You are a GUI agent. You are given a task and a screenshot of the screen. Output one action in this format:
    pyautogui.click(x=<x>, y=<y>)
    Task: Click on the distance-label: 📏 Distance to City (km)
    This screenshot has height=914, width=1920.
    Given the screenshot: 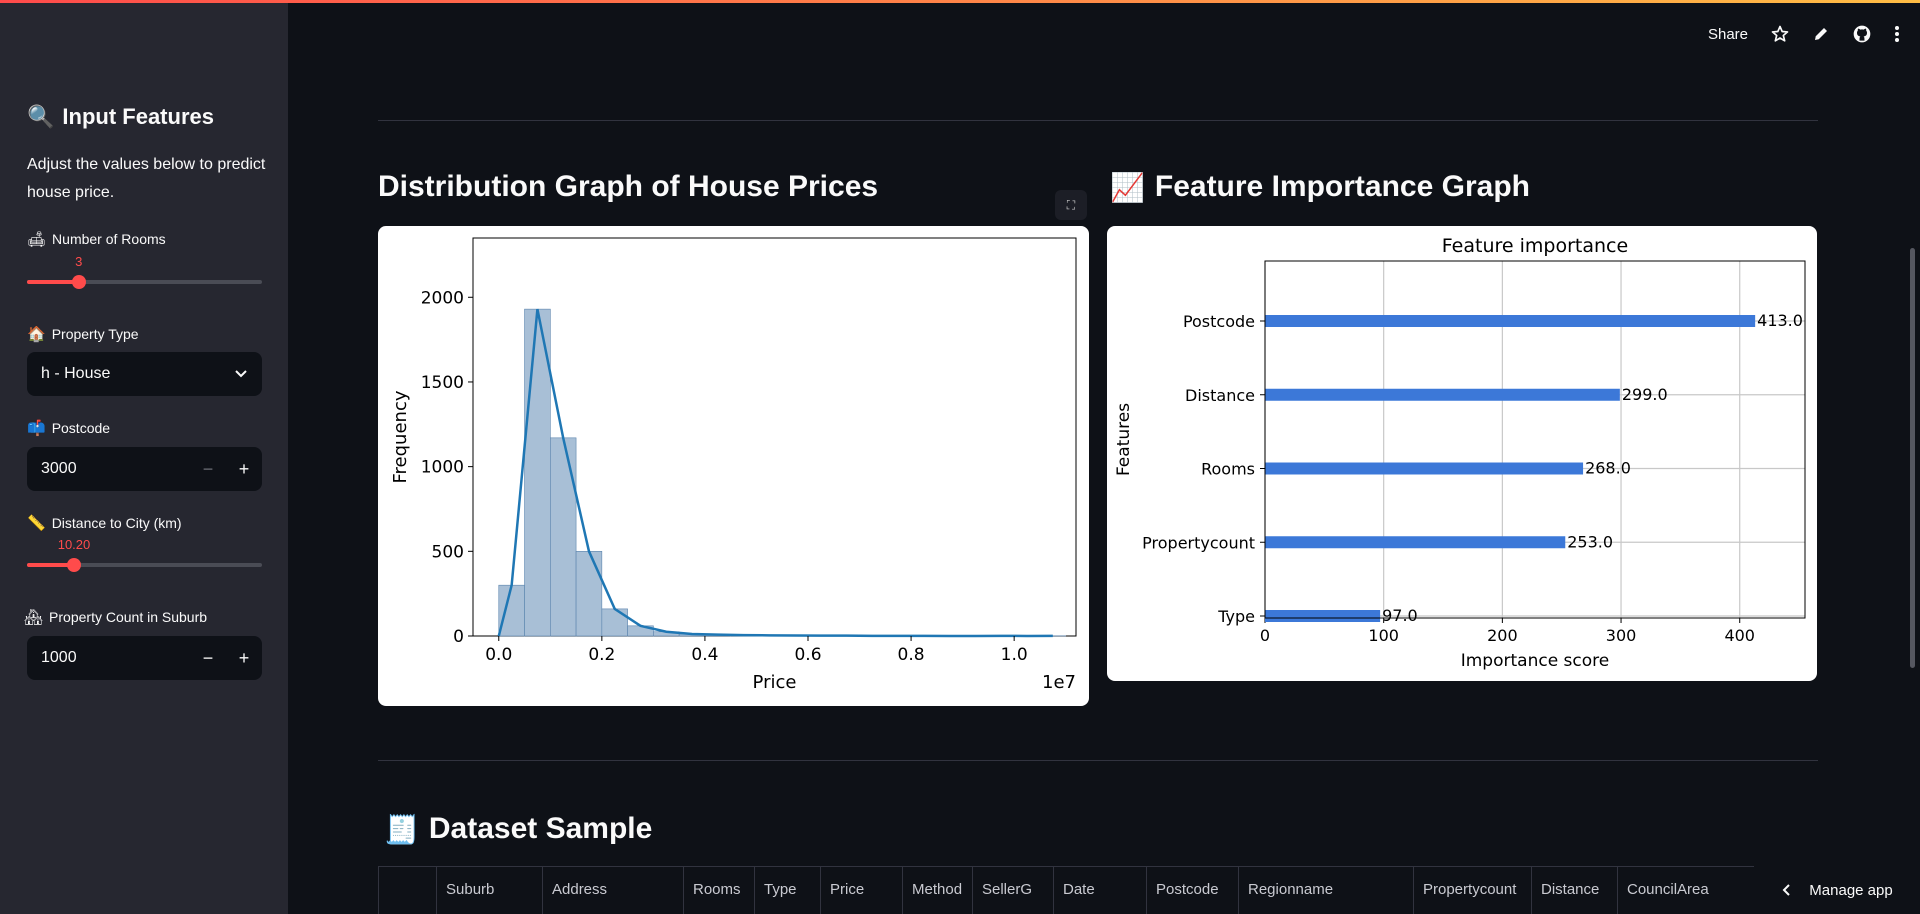 What is the action you would take?
    pyautogui.click(x=104, y=523)
    